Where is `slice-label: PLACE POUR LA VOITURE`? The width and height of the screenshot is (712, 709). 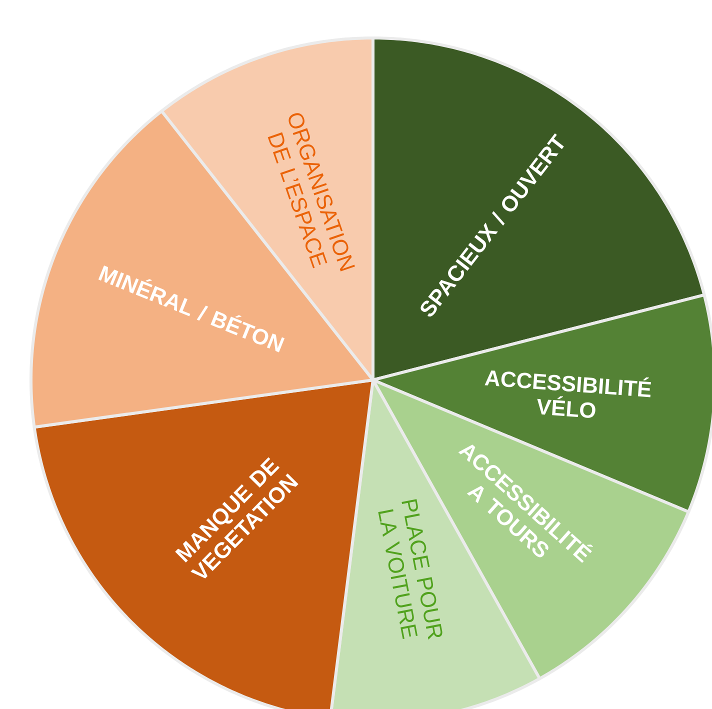
slice-label: PLACE POUR LA VOITURE is located at coordinates (410, 569).